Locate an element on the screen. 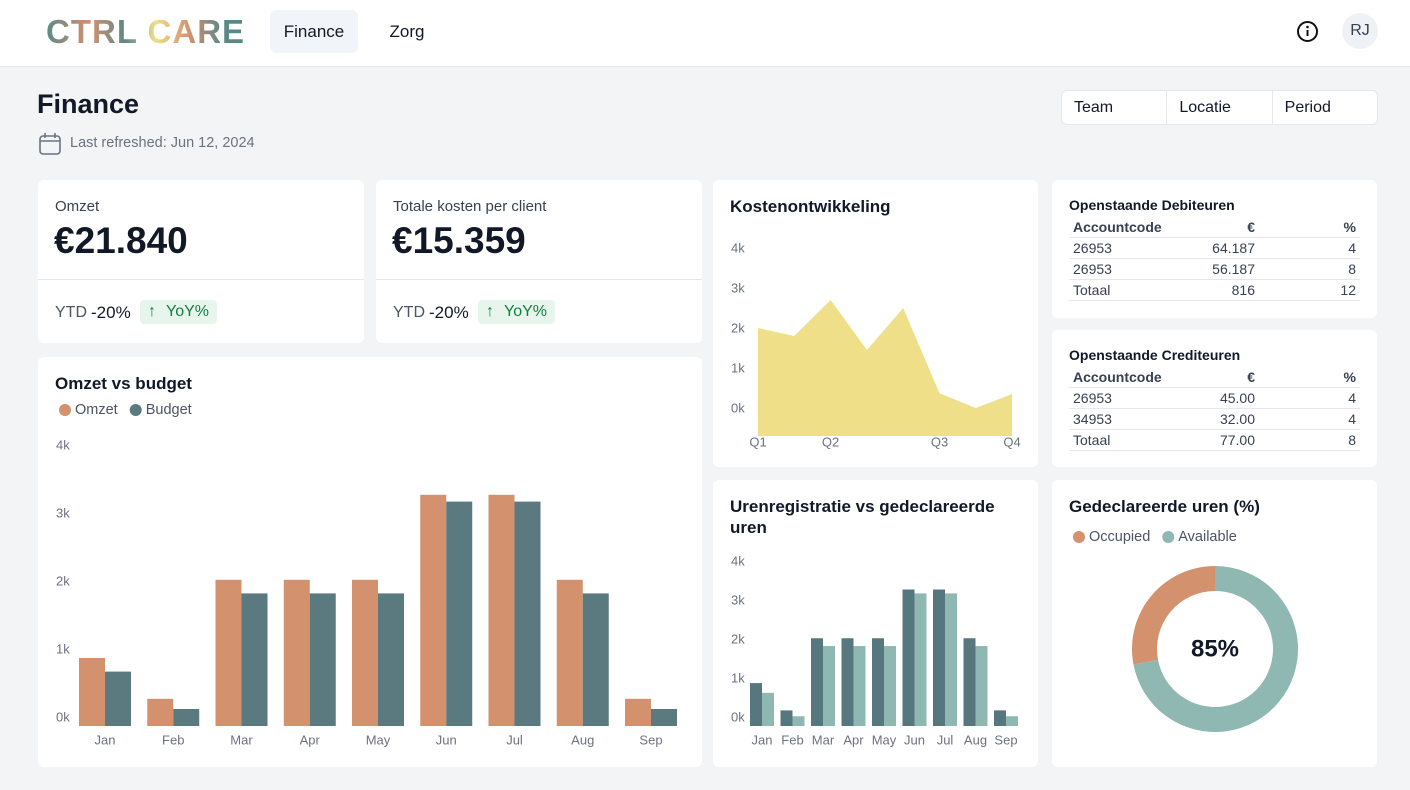 This screenshot has height=790, width=1410. x-tick-label: Sep is located at coordinates (1005, 739).